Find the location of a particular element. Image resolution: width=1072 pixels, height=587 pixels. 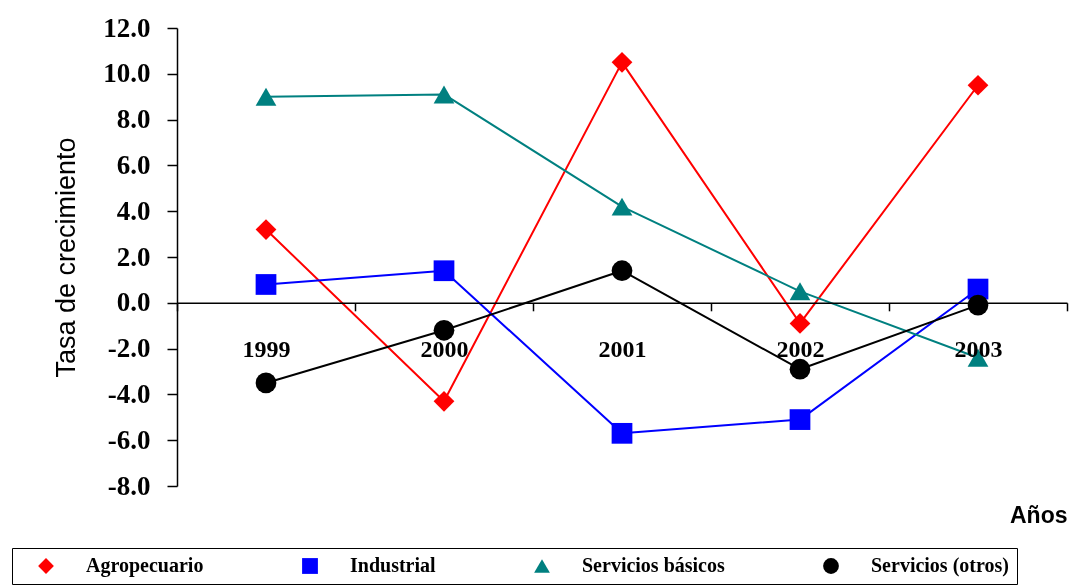

y-tick-label: 0.0 is located at coordinates (133, 302).